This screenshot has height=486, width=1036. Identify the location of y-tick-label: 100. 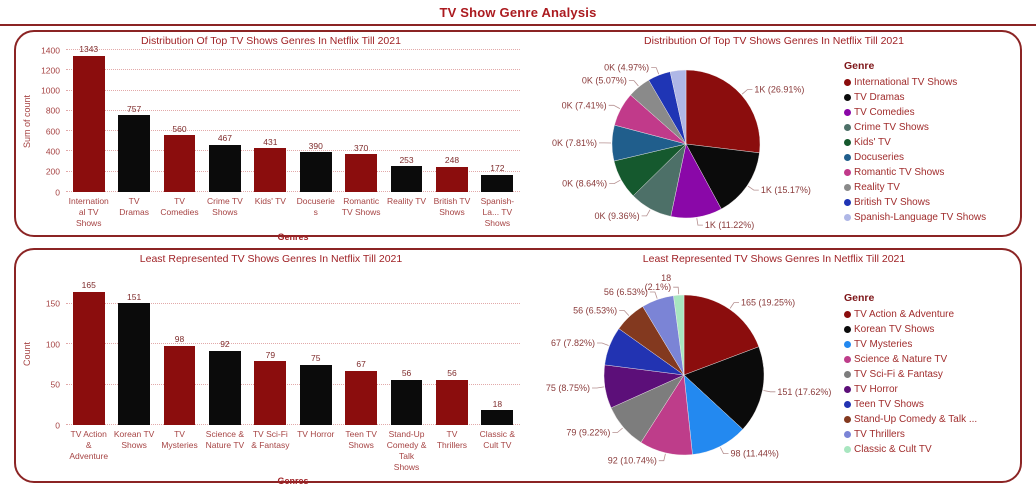
(52, 344).